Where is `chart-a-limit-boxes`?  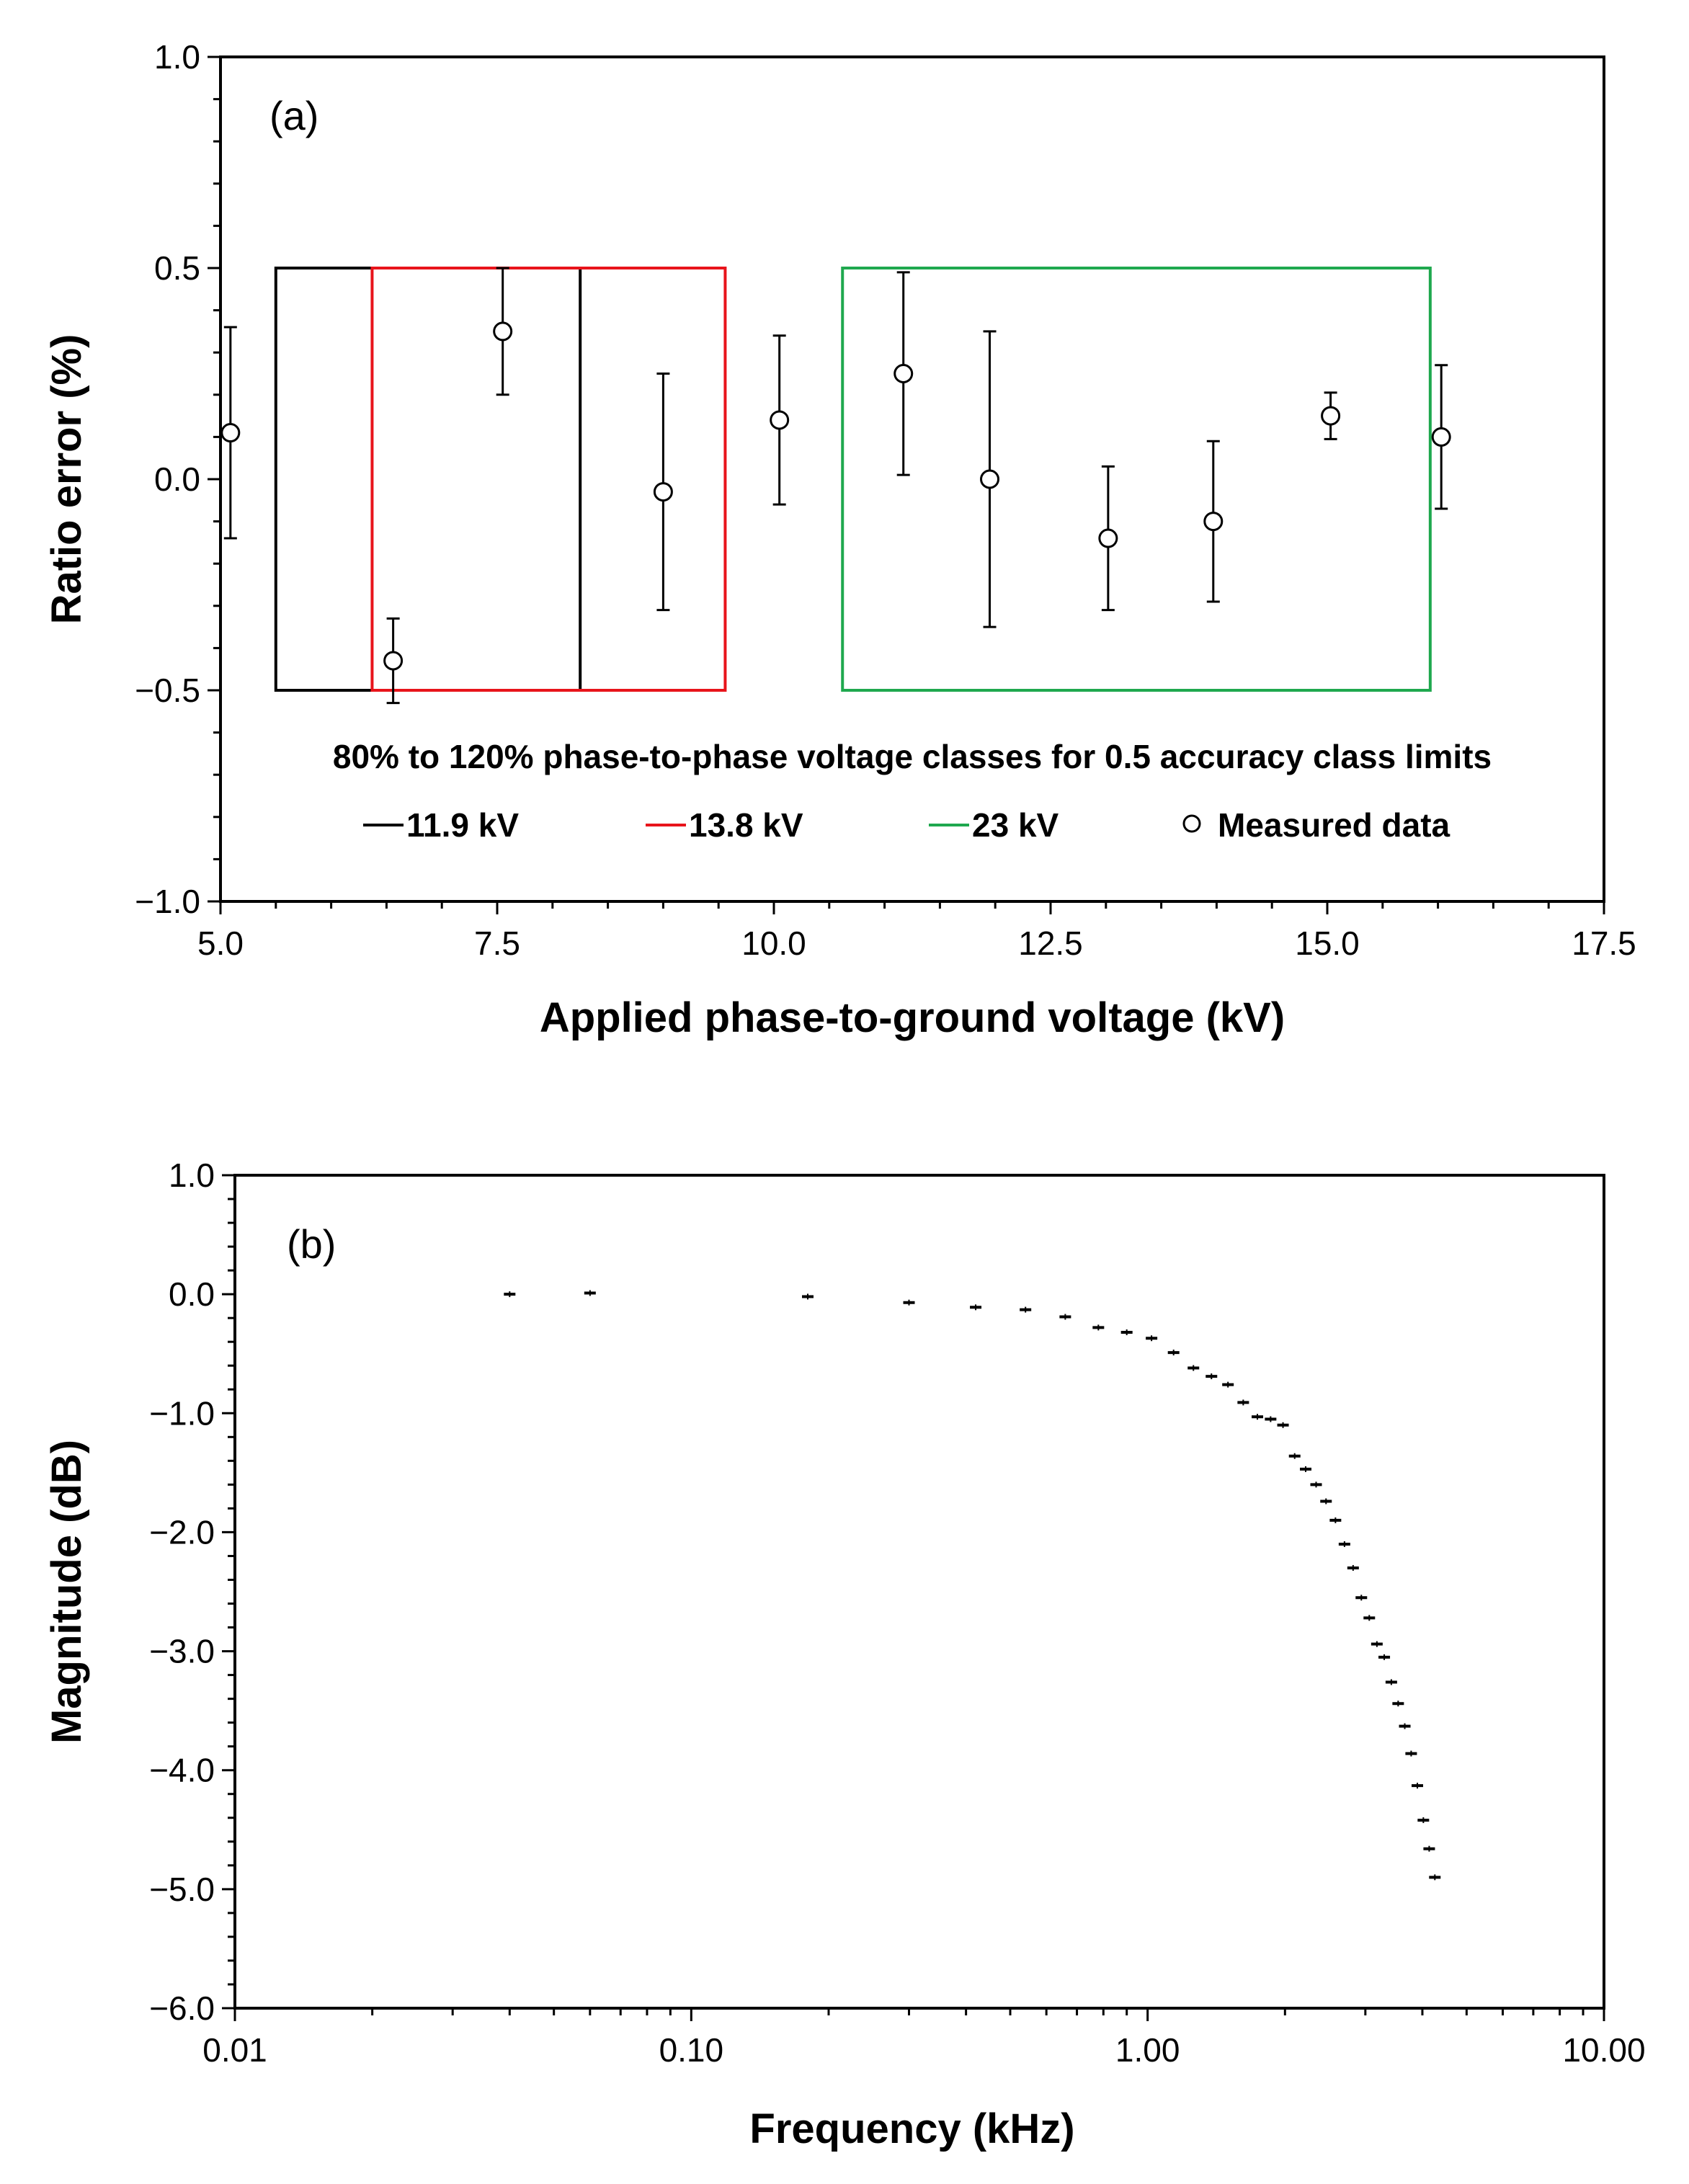
chart-a-limit-boxes is located at coordinates (853, 480).